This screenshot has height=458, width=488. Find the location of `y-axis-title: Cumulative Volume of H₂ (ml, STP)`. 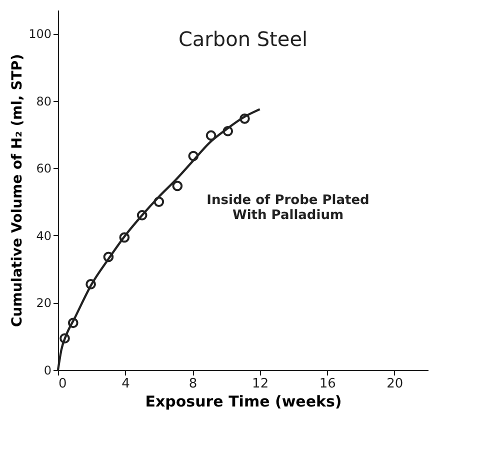

y-axis-title: Cumulative Volume of H₂ (ml, STP) is located at coordinates (18, 191).